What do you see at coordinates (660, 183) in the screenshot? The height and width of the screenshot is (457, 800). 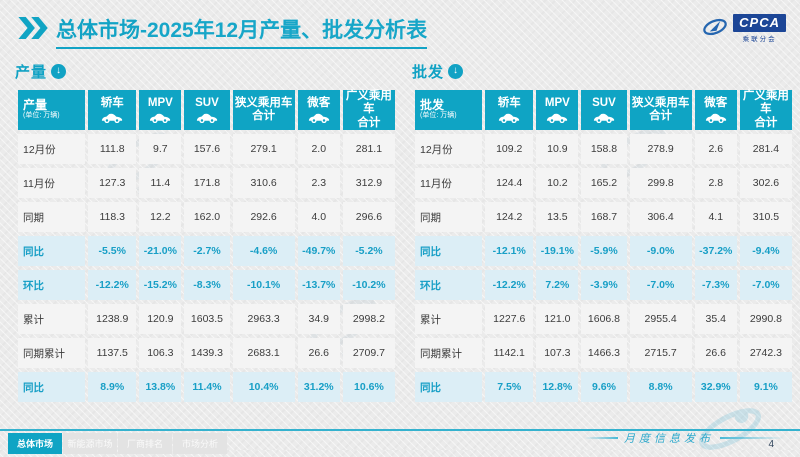 I see `cell-value: 299.8` at bounding box center [660, 183].